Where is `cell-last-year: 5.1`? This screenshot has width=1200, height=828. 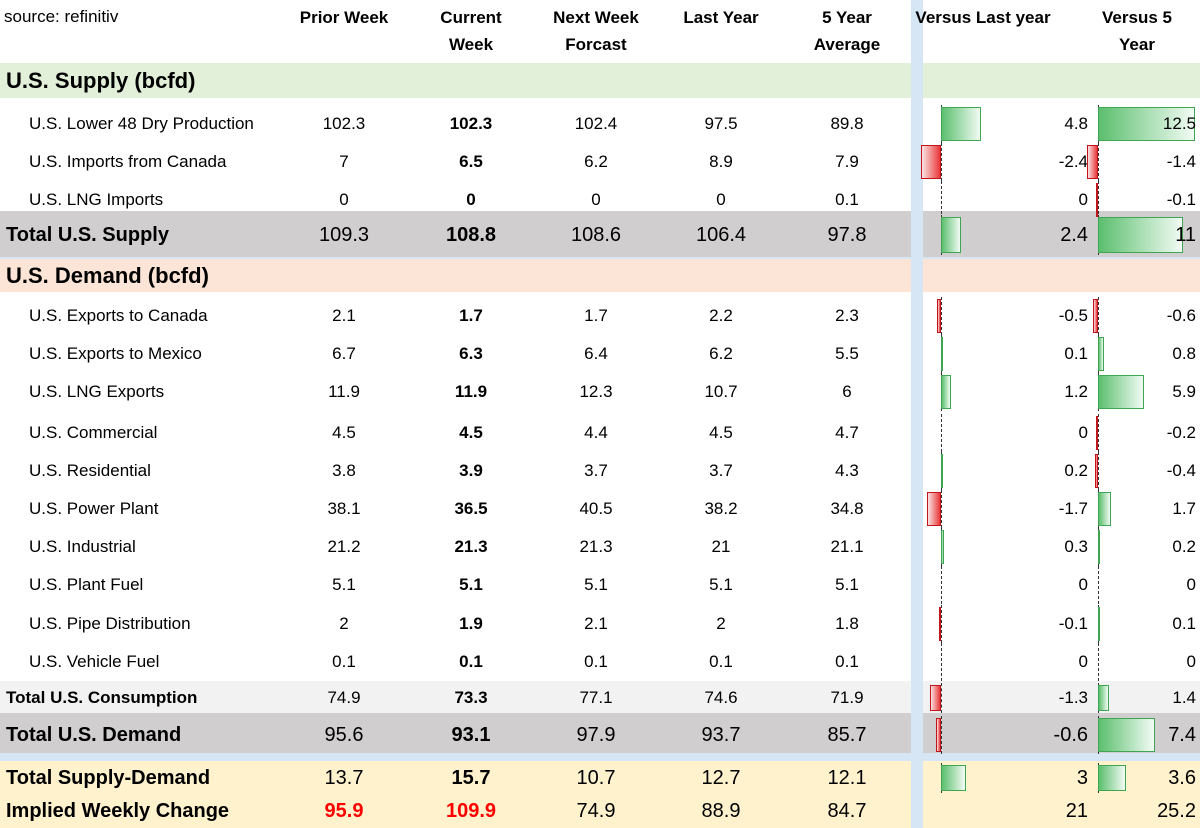 cell-last-year: 5.1 is located at coordinates (721, 584).